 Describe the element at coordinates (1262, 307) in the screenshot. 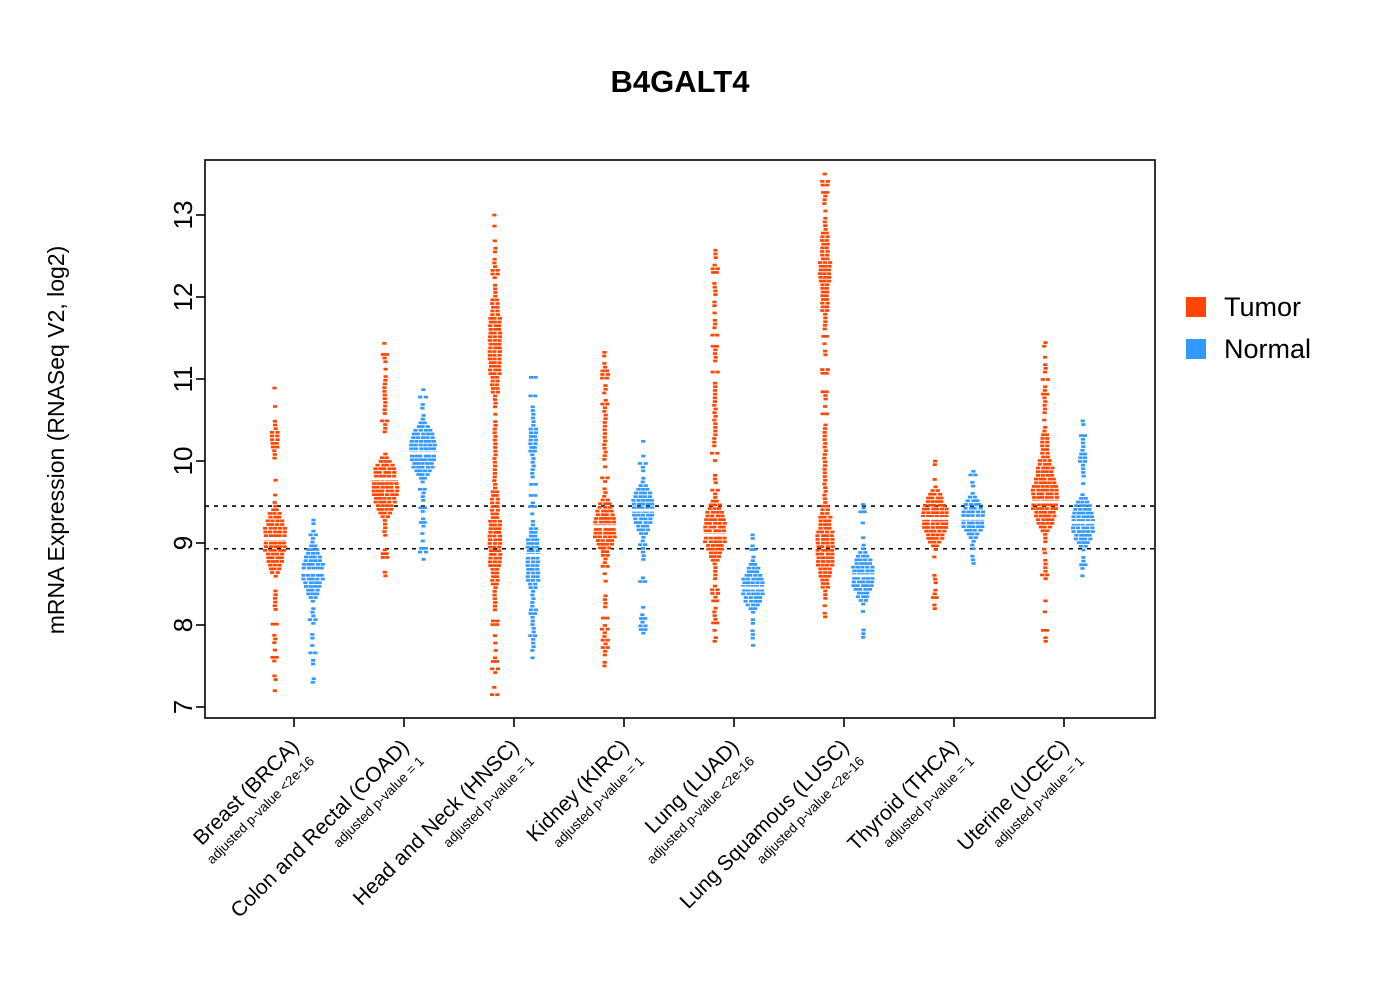

I see `legend-label-tumor: Tumor` at that location.